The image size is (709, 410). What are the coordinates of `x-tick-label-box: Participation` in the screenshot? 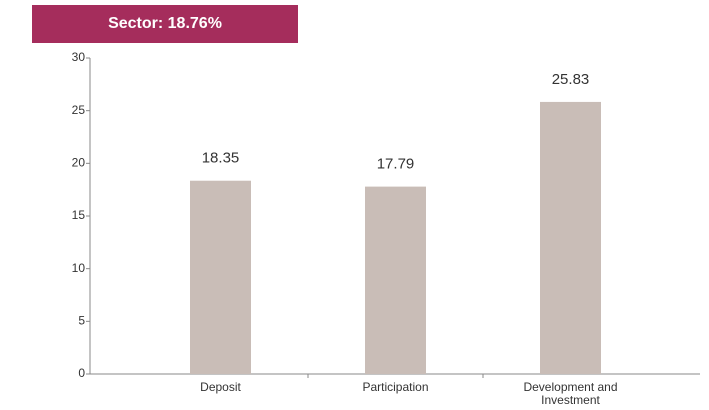 It's located at (395, 387).